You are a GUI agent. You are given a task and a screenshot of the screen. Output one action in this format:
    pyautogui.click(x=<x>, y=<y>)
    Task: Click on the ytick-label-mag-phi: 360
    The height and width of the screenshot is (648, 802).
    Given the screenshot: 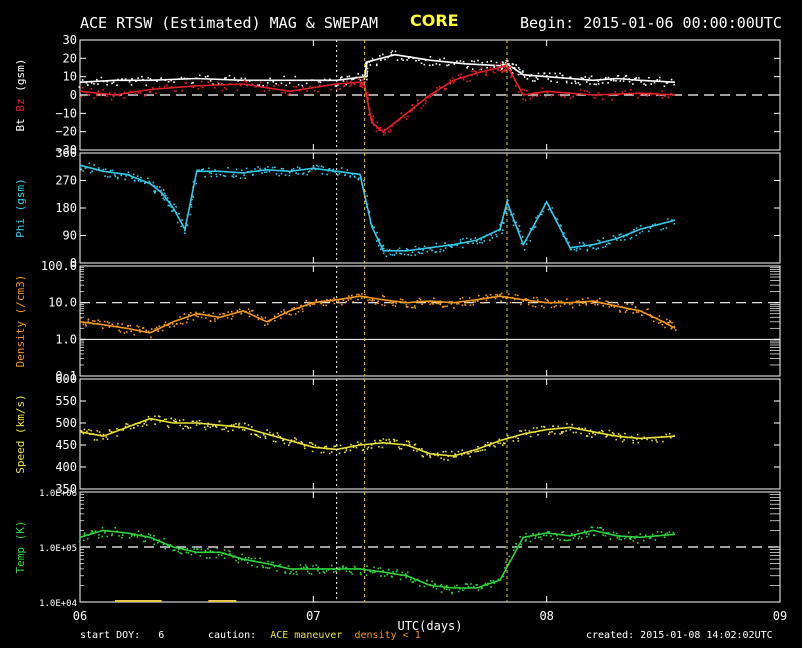 What is the action you would take?
    pyautogui.click(x=66, y=153)
    